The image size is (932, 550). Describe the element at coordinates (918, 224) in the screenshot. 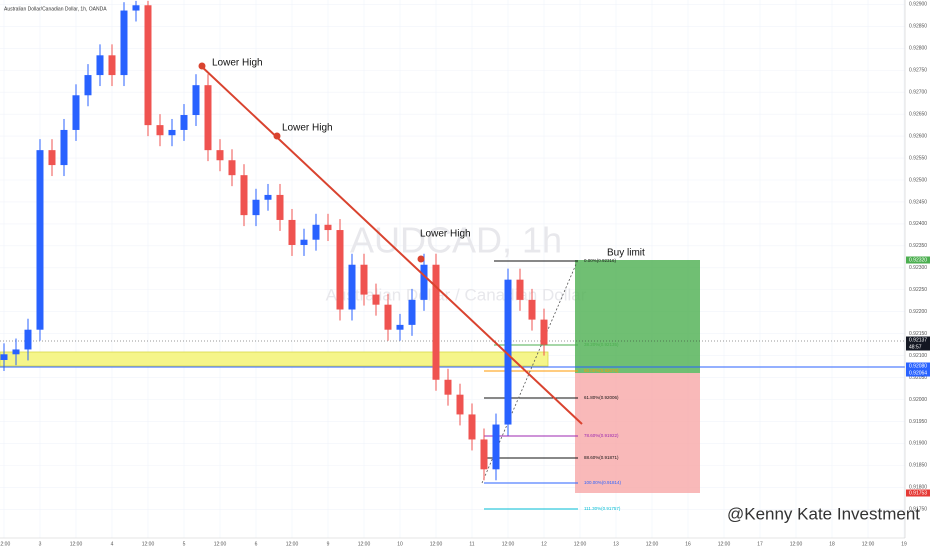

I see `y-tick-label: 0.92400` at that location.